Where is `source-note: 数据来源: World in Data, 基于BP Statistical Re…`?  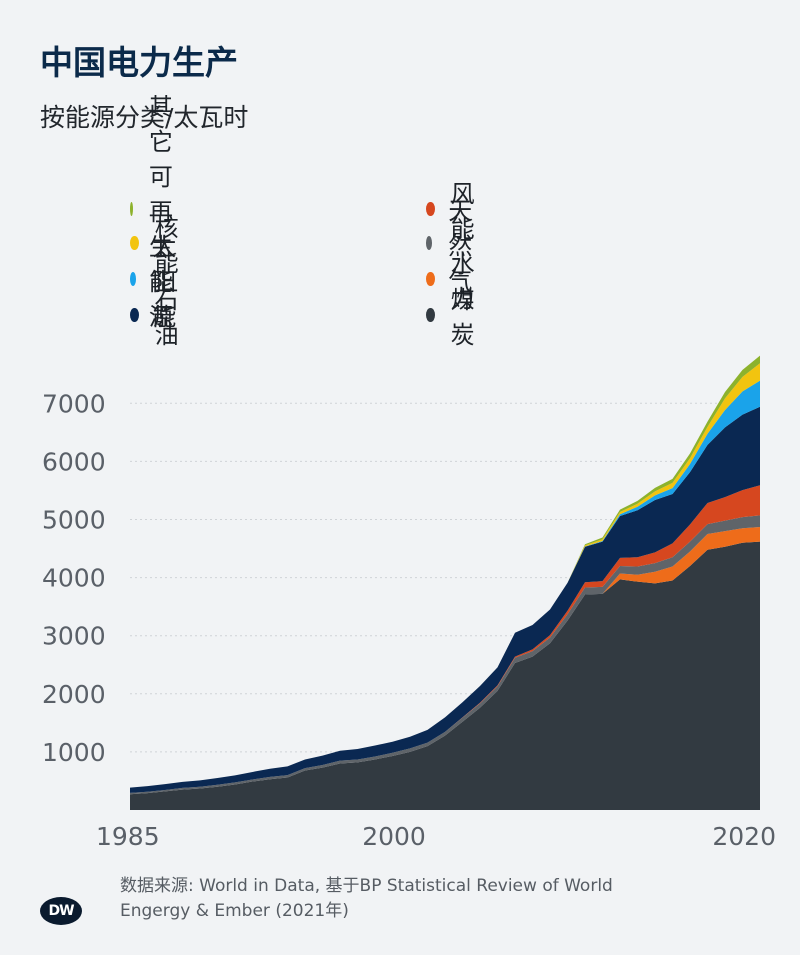
source-note: 数据来源: World in Data, 基于BP Statistical Re… is located at coordinates (400, 899).